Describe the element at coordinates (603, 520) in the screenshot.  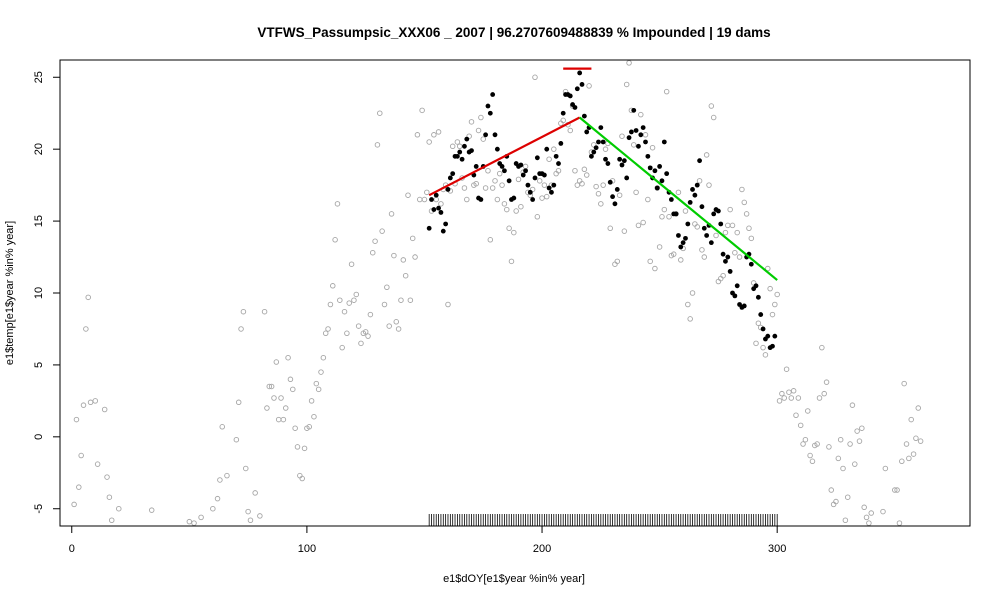
I see `rug-marks` at that location.